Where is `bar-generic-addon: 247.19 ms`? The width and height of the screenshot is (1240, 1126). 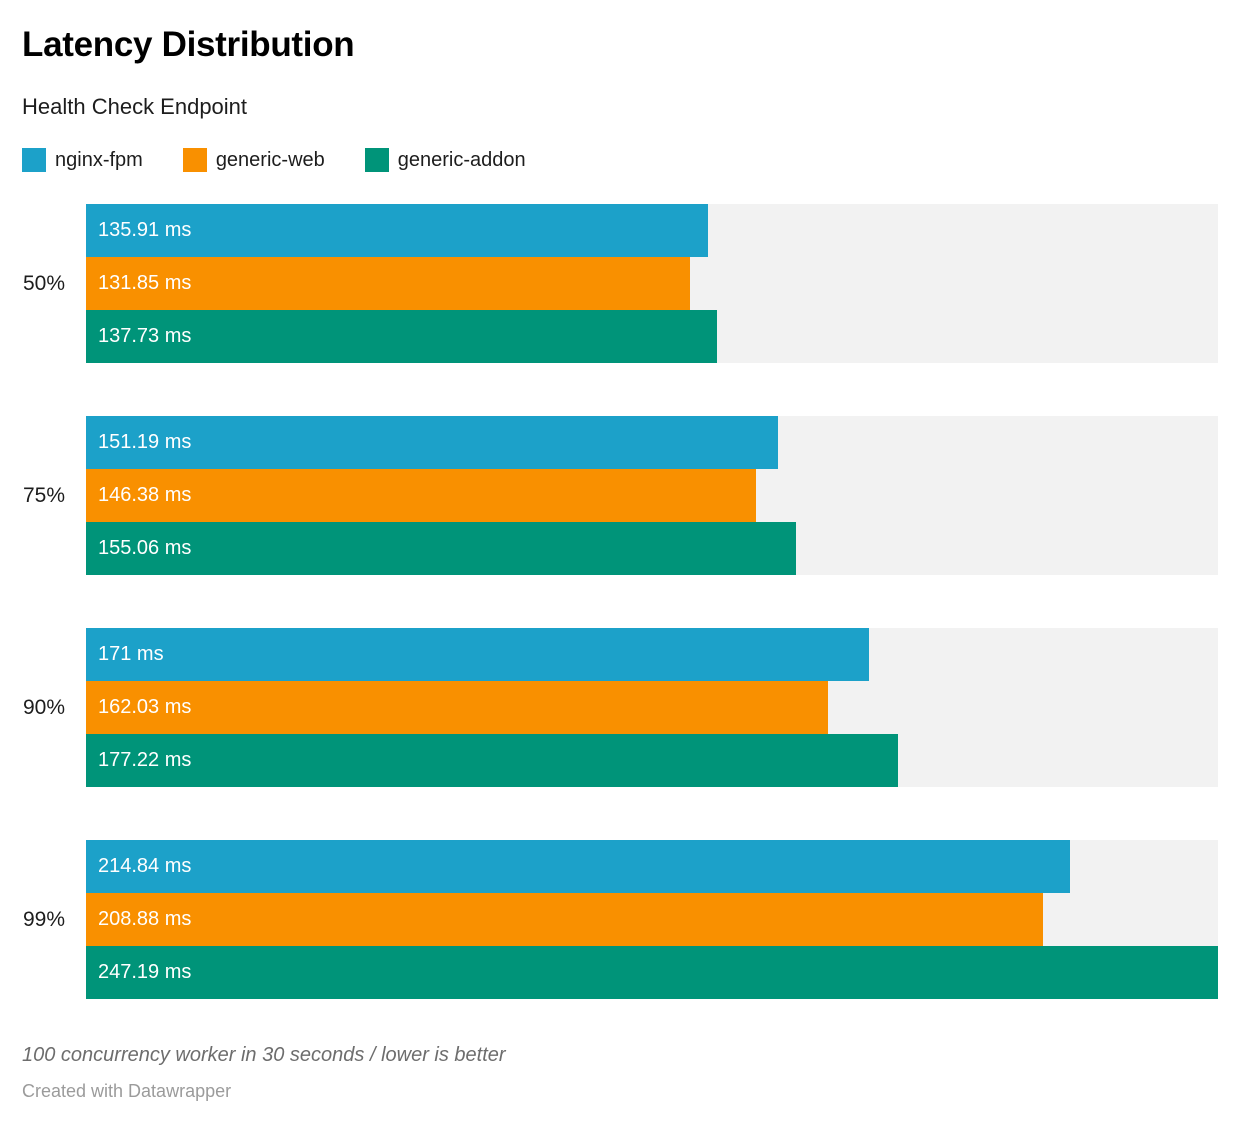
bar-generic-addon: 247.19 ms is located at coordinates (652, 972).